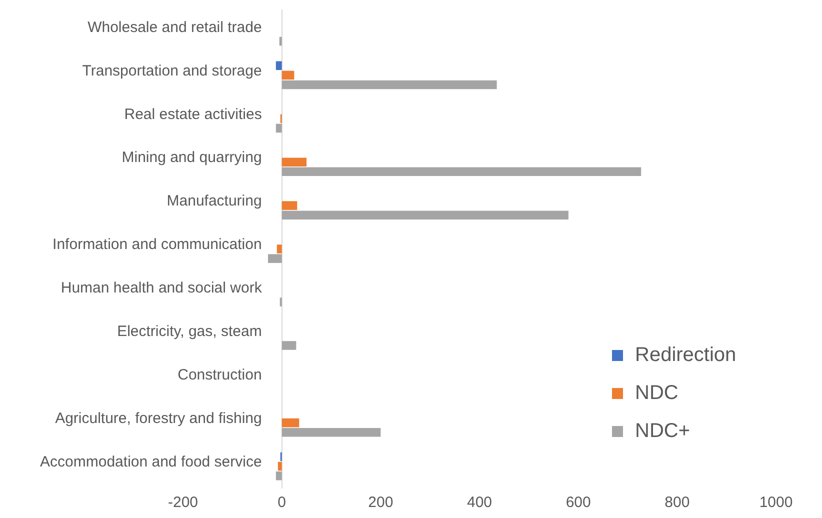 This screenshot has width=822, height=518. Describe the element at coordinates (151, 461) in the screenshot. I see `y-tick-label: Accommodation and food service` at that location.